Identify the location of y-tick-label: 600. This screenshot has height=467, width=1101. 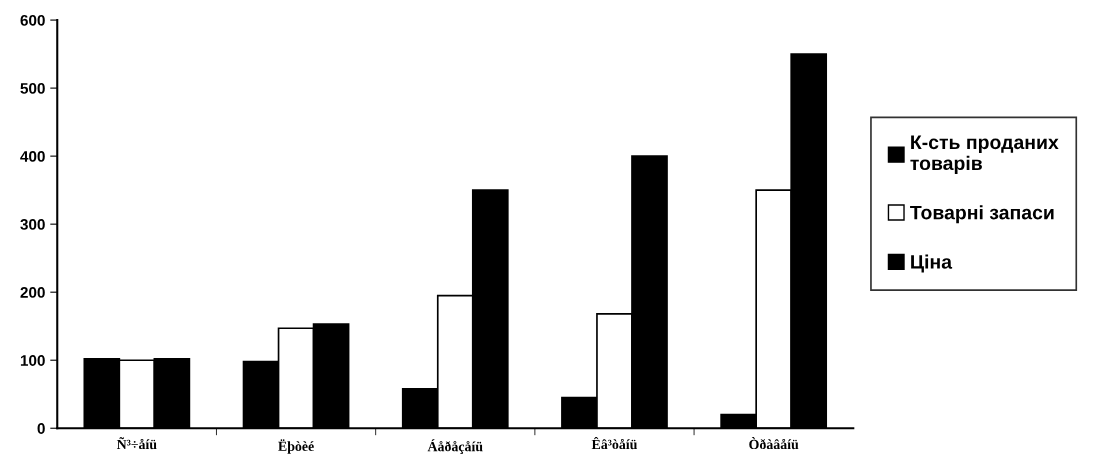
(32, 20).